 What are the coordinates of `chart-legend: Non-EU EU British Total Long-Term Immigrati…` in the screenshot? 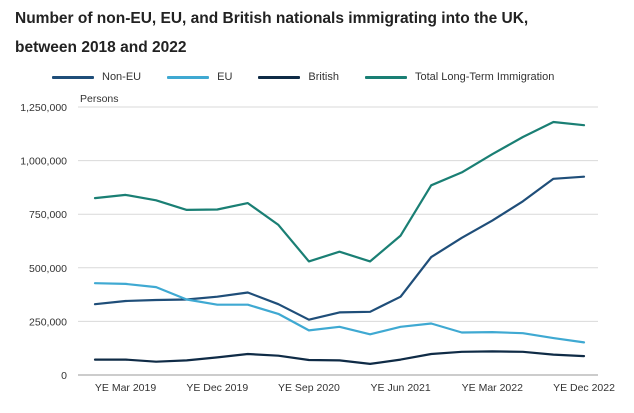 It's located at (316, 77).